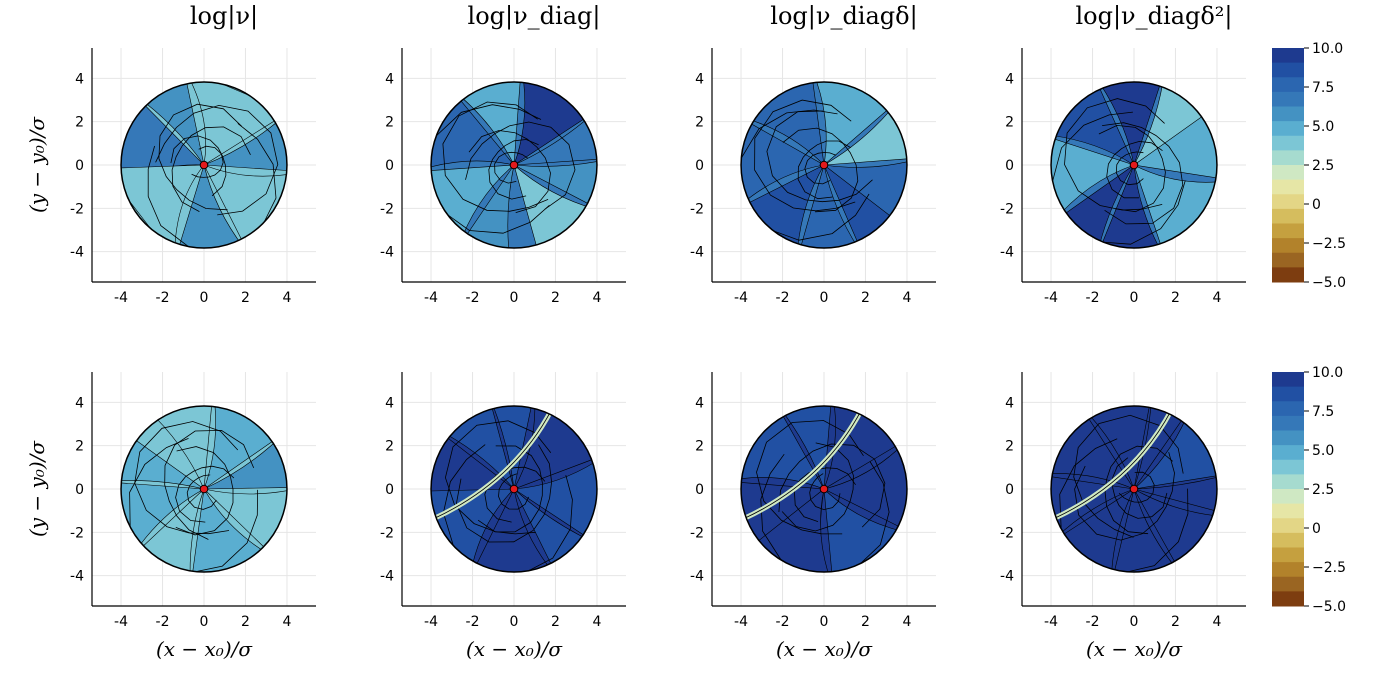 Image resolution: width=1400 pixels, height=700 pixels. I want to click on panel-r2-c1: -4 -2 0 2 4 4 2 0 -2 -4 (y − y₀)/σ (x − x₀)/σ, so click(170, 516).